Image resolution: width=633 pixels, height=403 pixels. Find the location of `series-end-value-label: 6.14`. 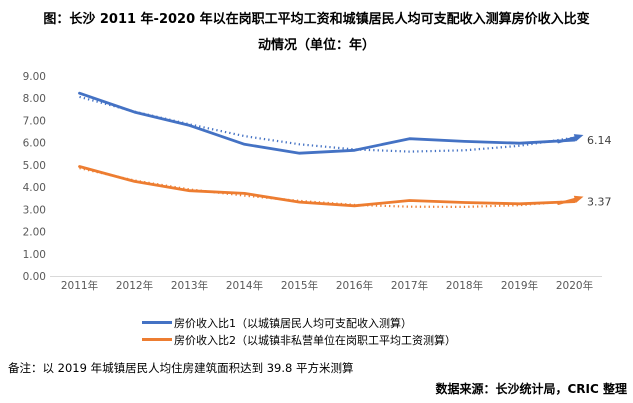

series-end-value-label: 6.14 is located at coordinates (599, 140).